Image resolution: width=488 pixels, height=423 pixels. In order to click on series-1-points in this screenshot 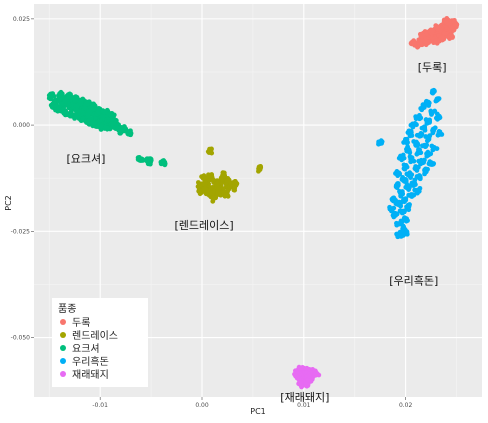, I will do `click(434, 32)`.